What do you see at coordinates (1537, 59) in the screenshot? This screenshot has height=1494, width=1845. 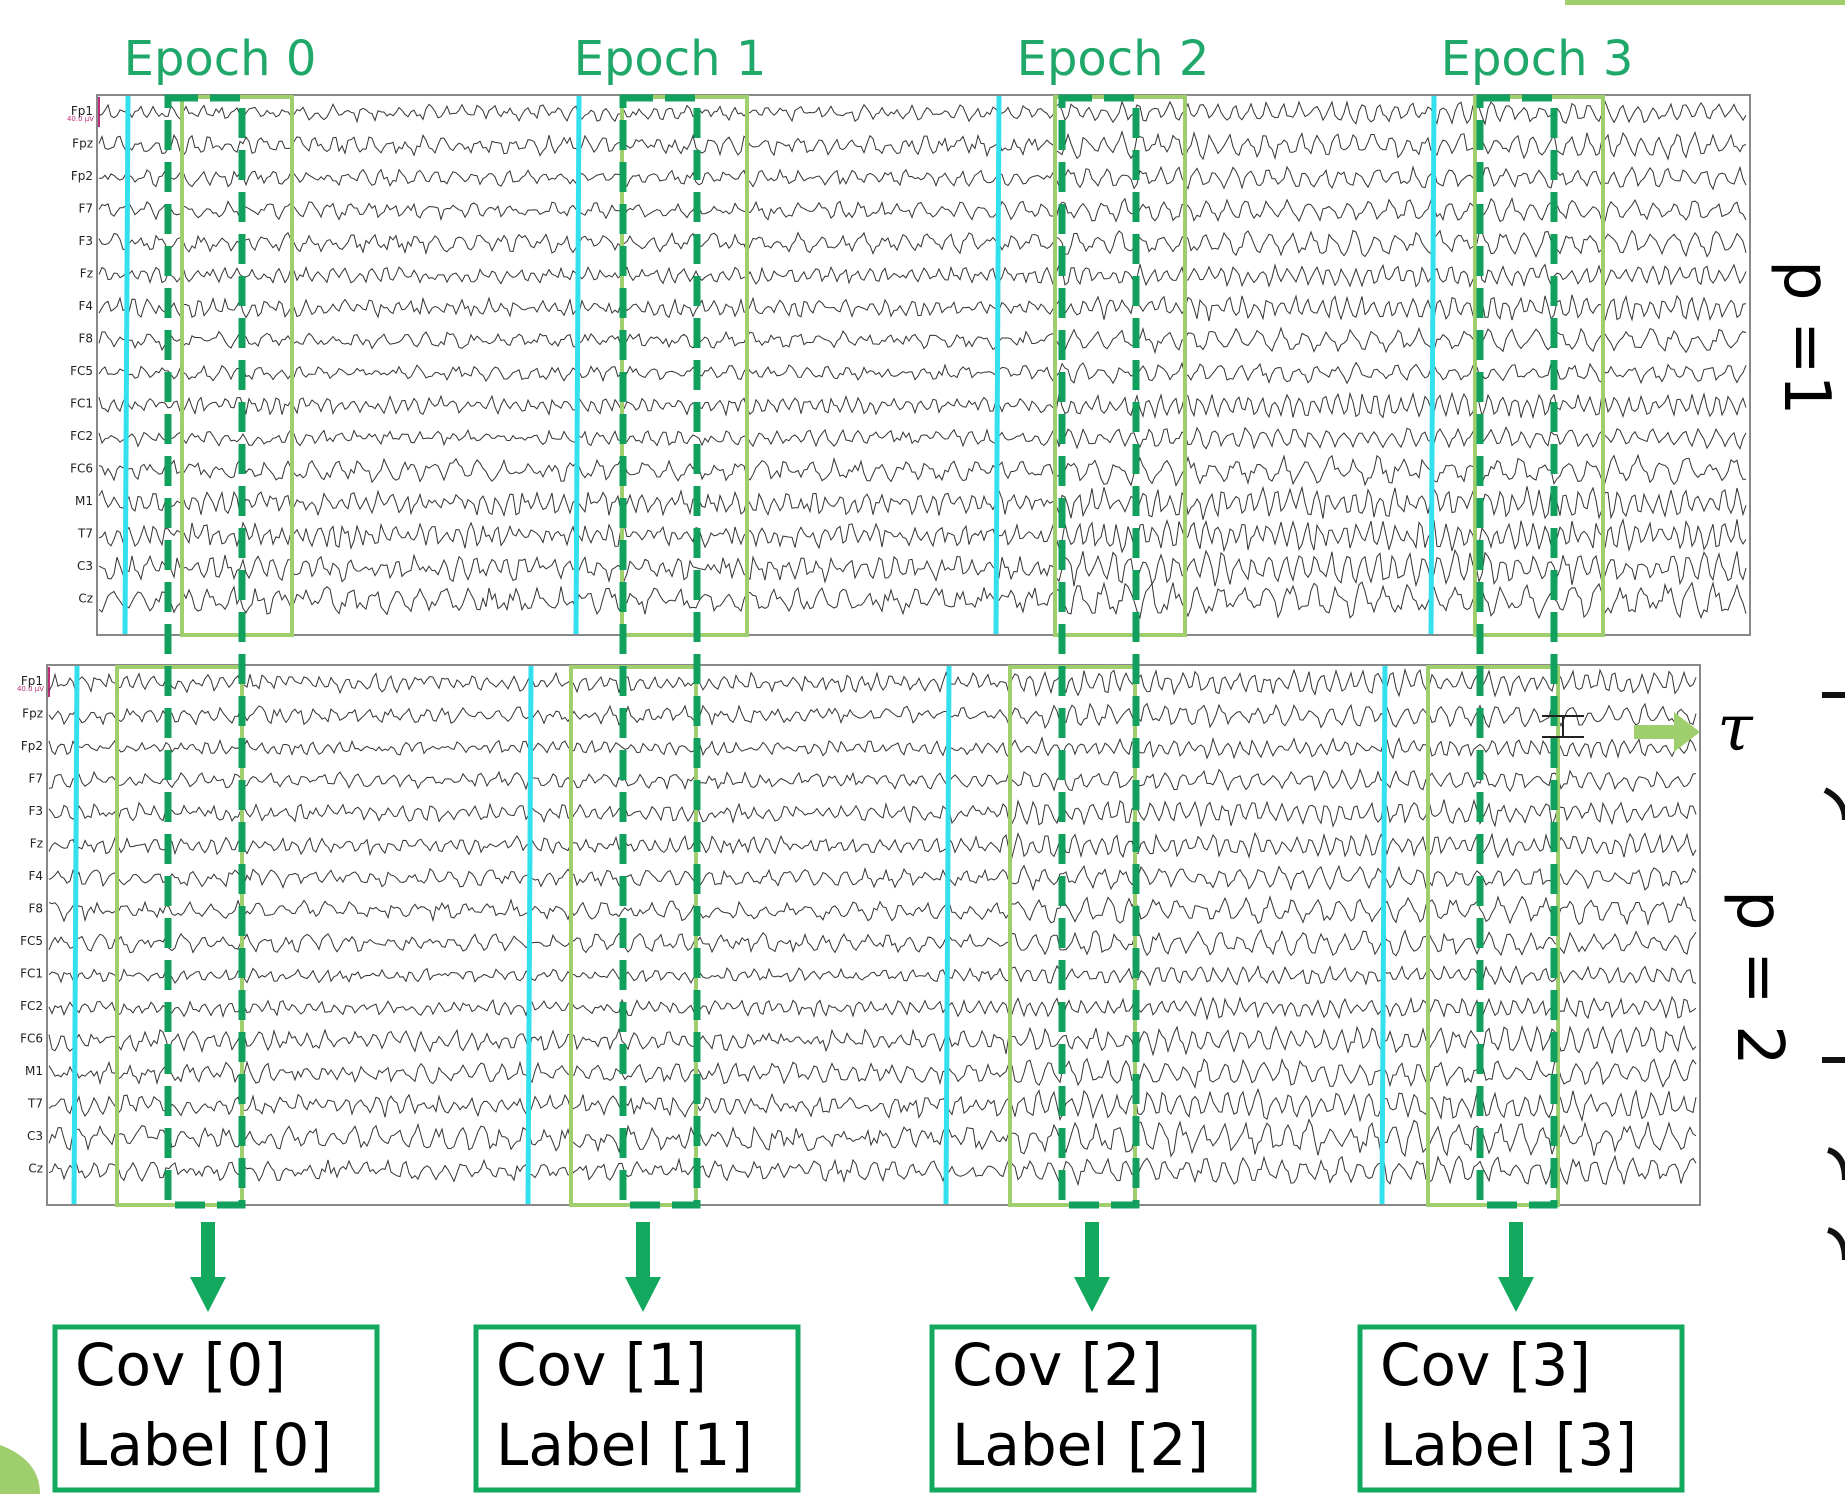 I see `epoch-title-3: Epoch 3` at bounding box center [1537, 59].